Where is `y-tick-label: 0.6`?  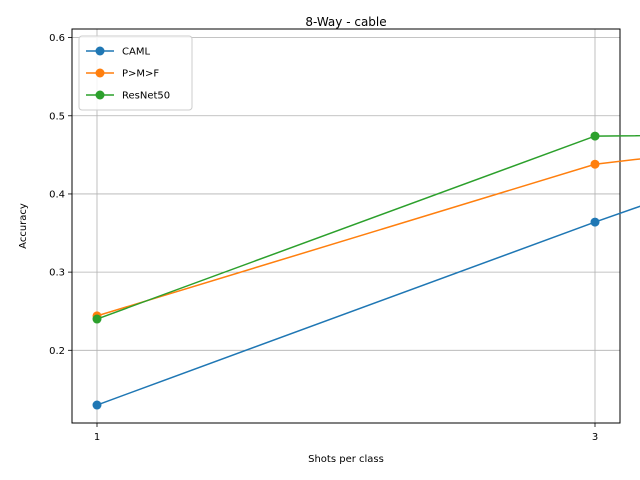
y-tick-label: 0.6 is located at coordinates (57, 38).